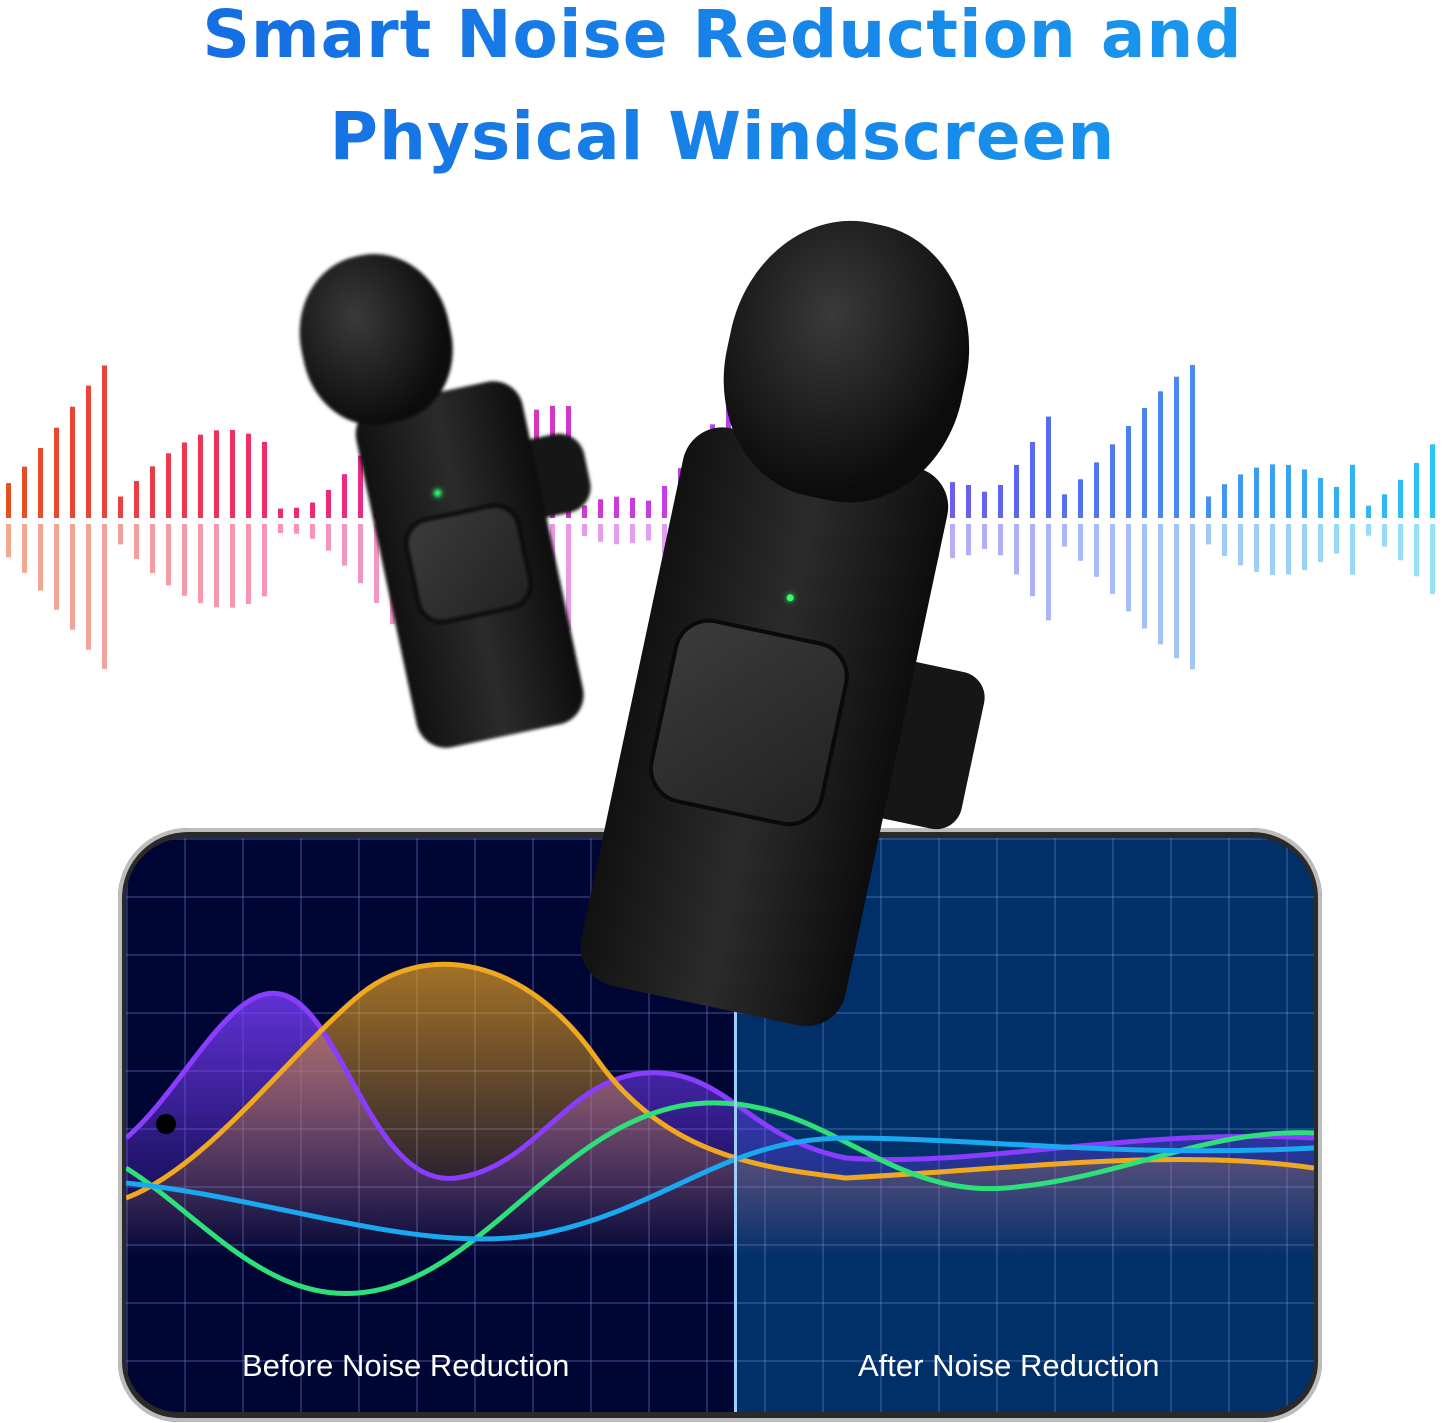 This screenshot has height=1423, width=1445. I want to click on green-curve, so click(720, 1198).